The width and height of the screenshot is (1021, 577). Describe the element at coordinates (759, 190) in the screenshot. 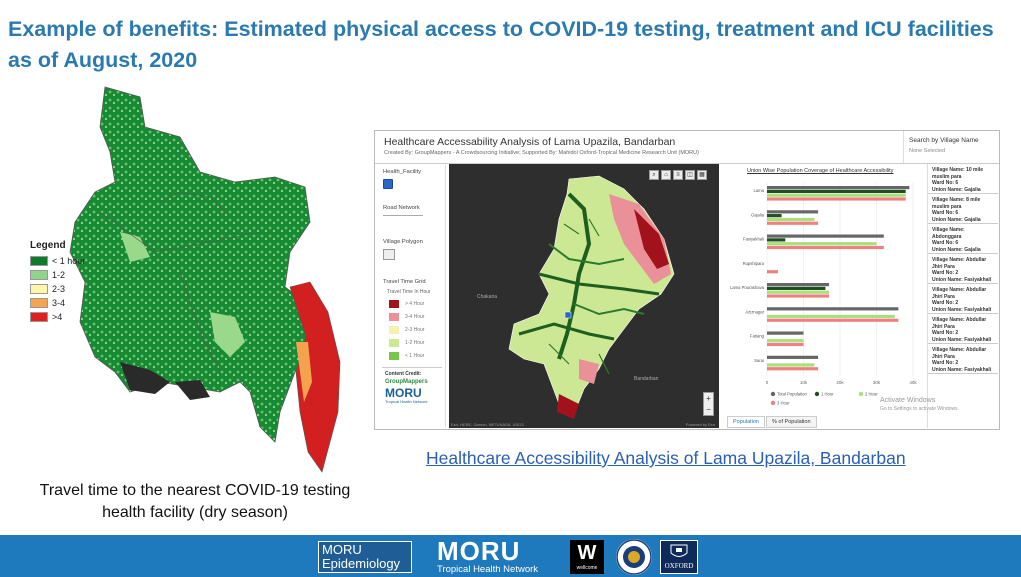

I see `category-label: Lama` at that location.